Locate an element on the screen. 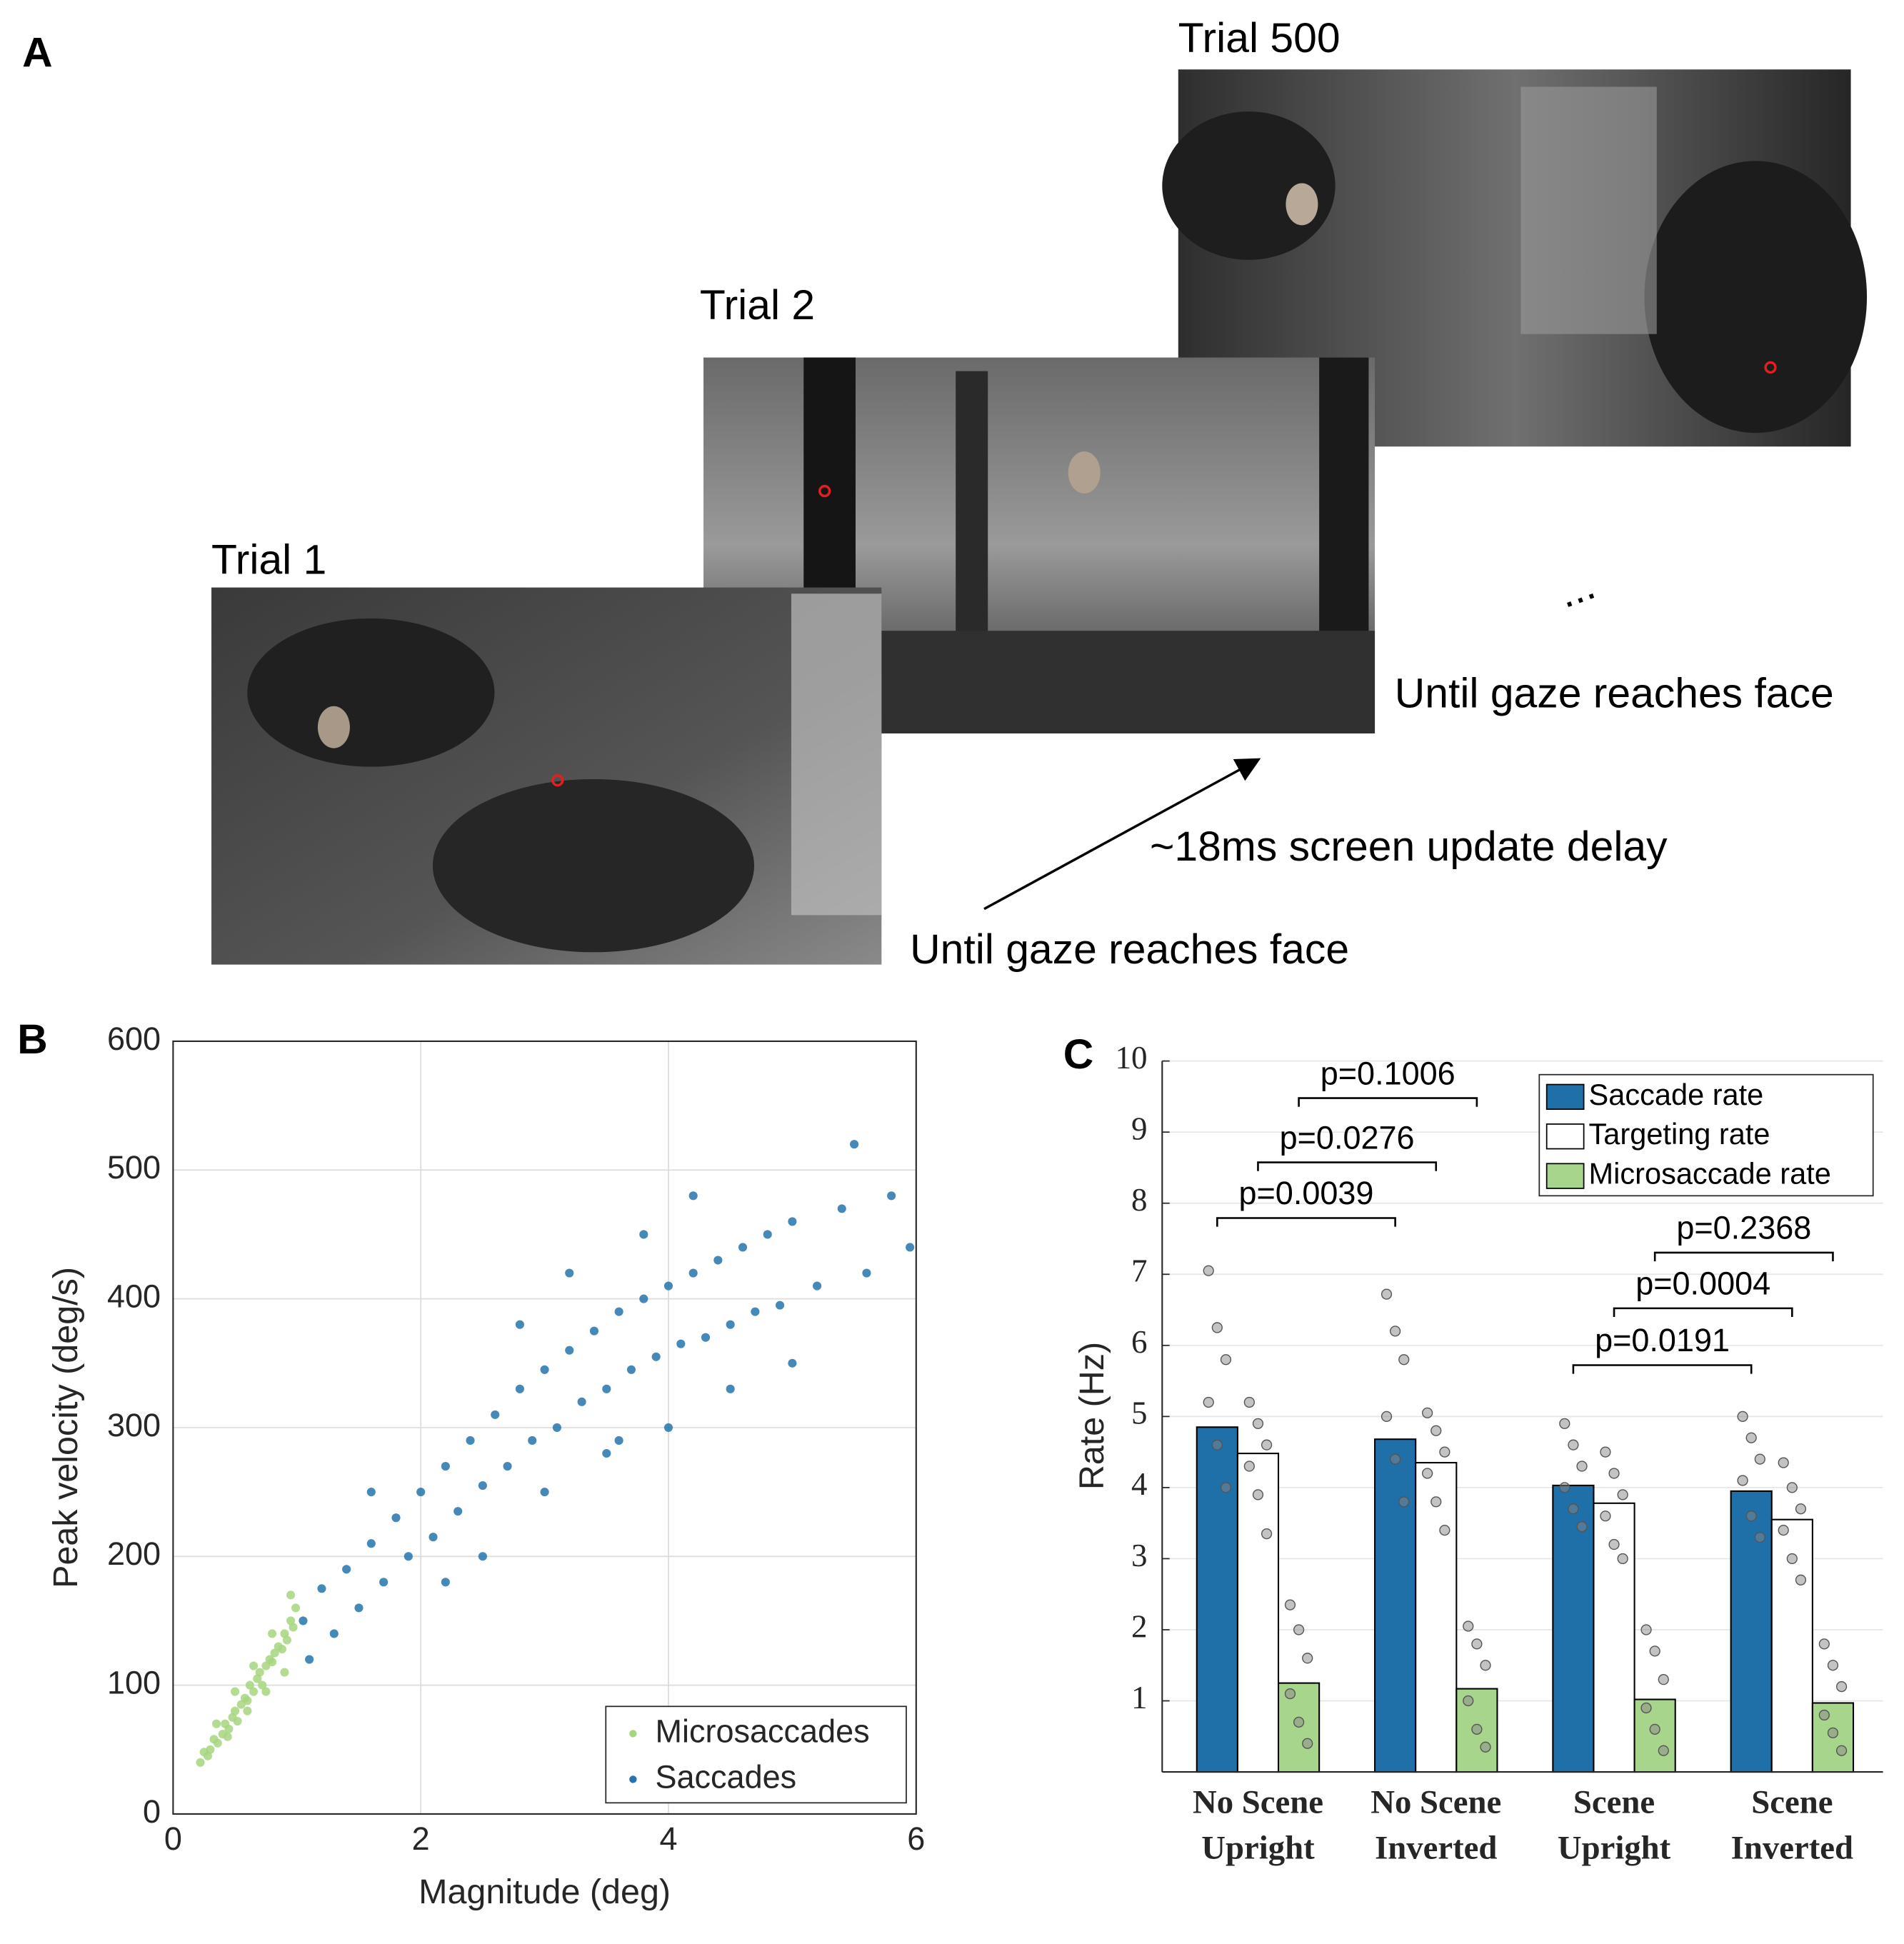 The height and width of the screenshot is (1944, 1904). legend-marker is located at coordinates (633, 1779).